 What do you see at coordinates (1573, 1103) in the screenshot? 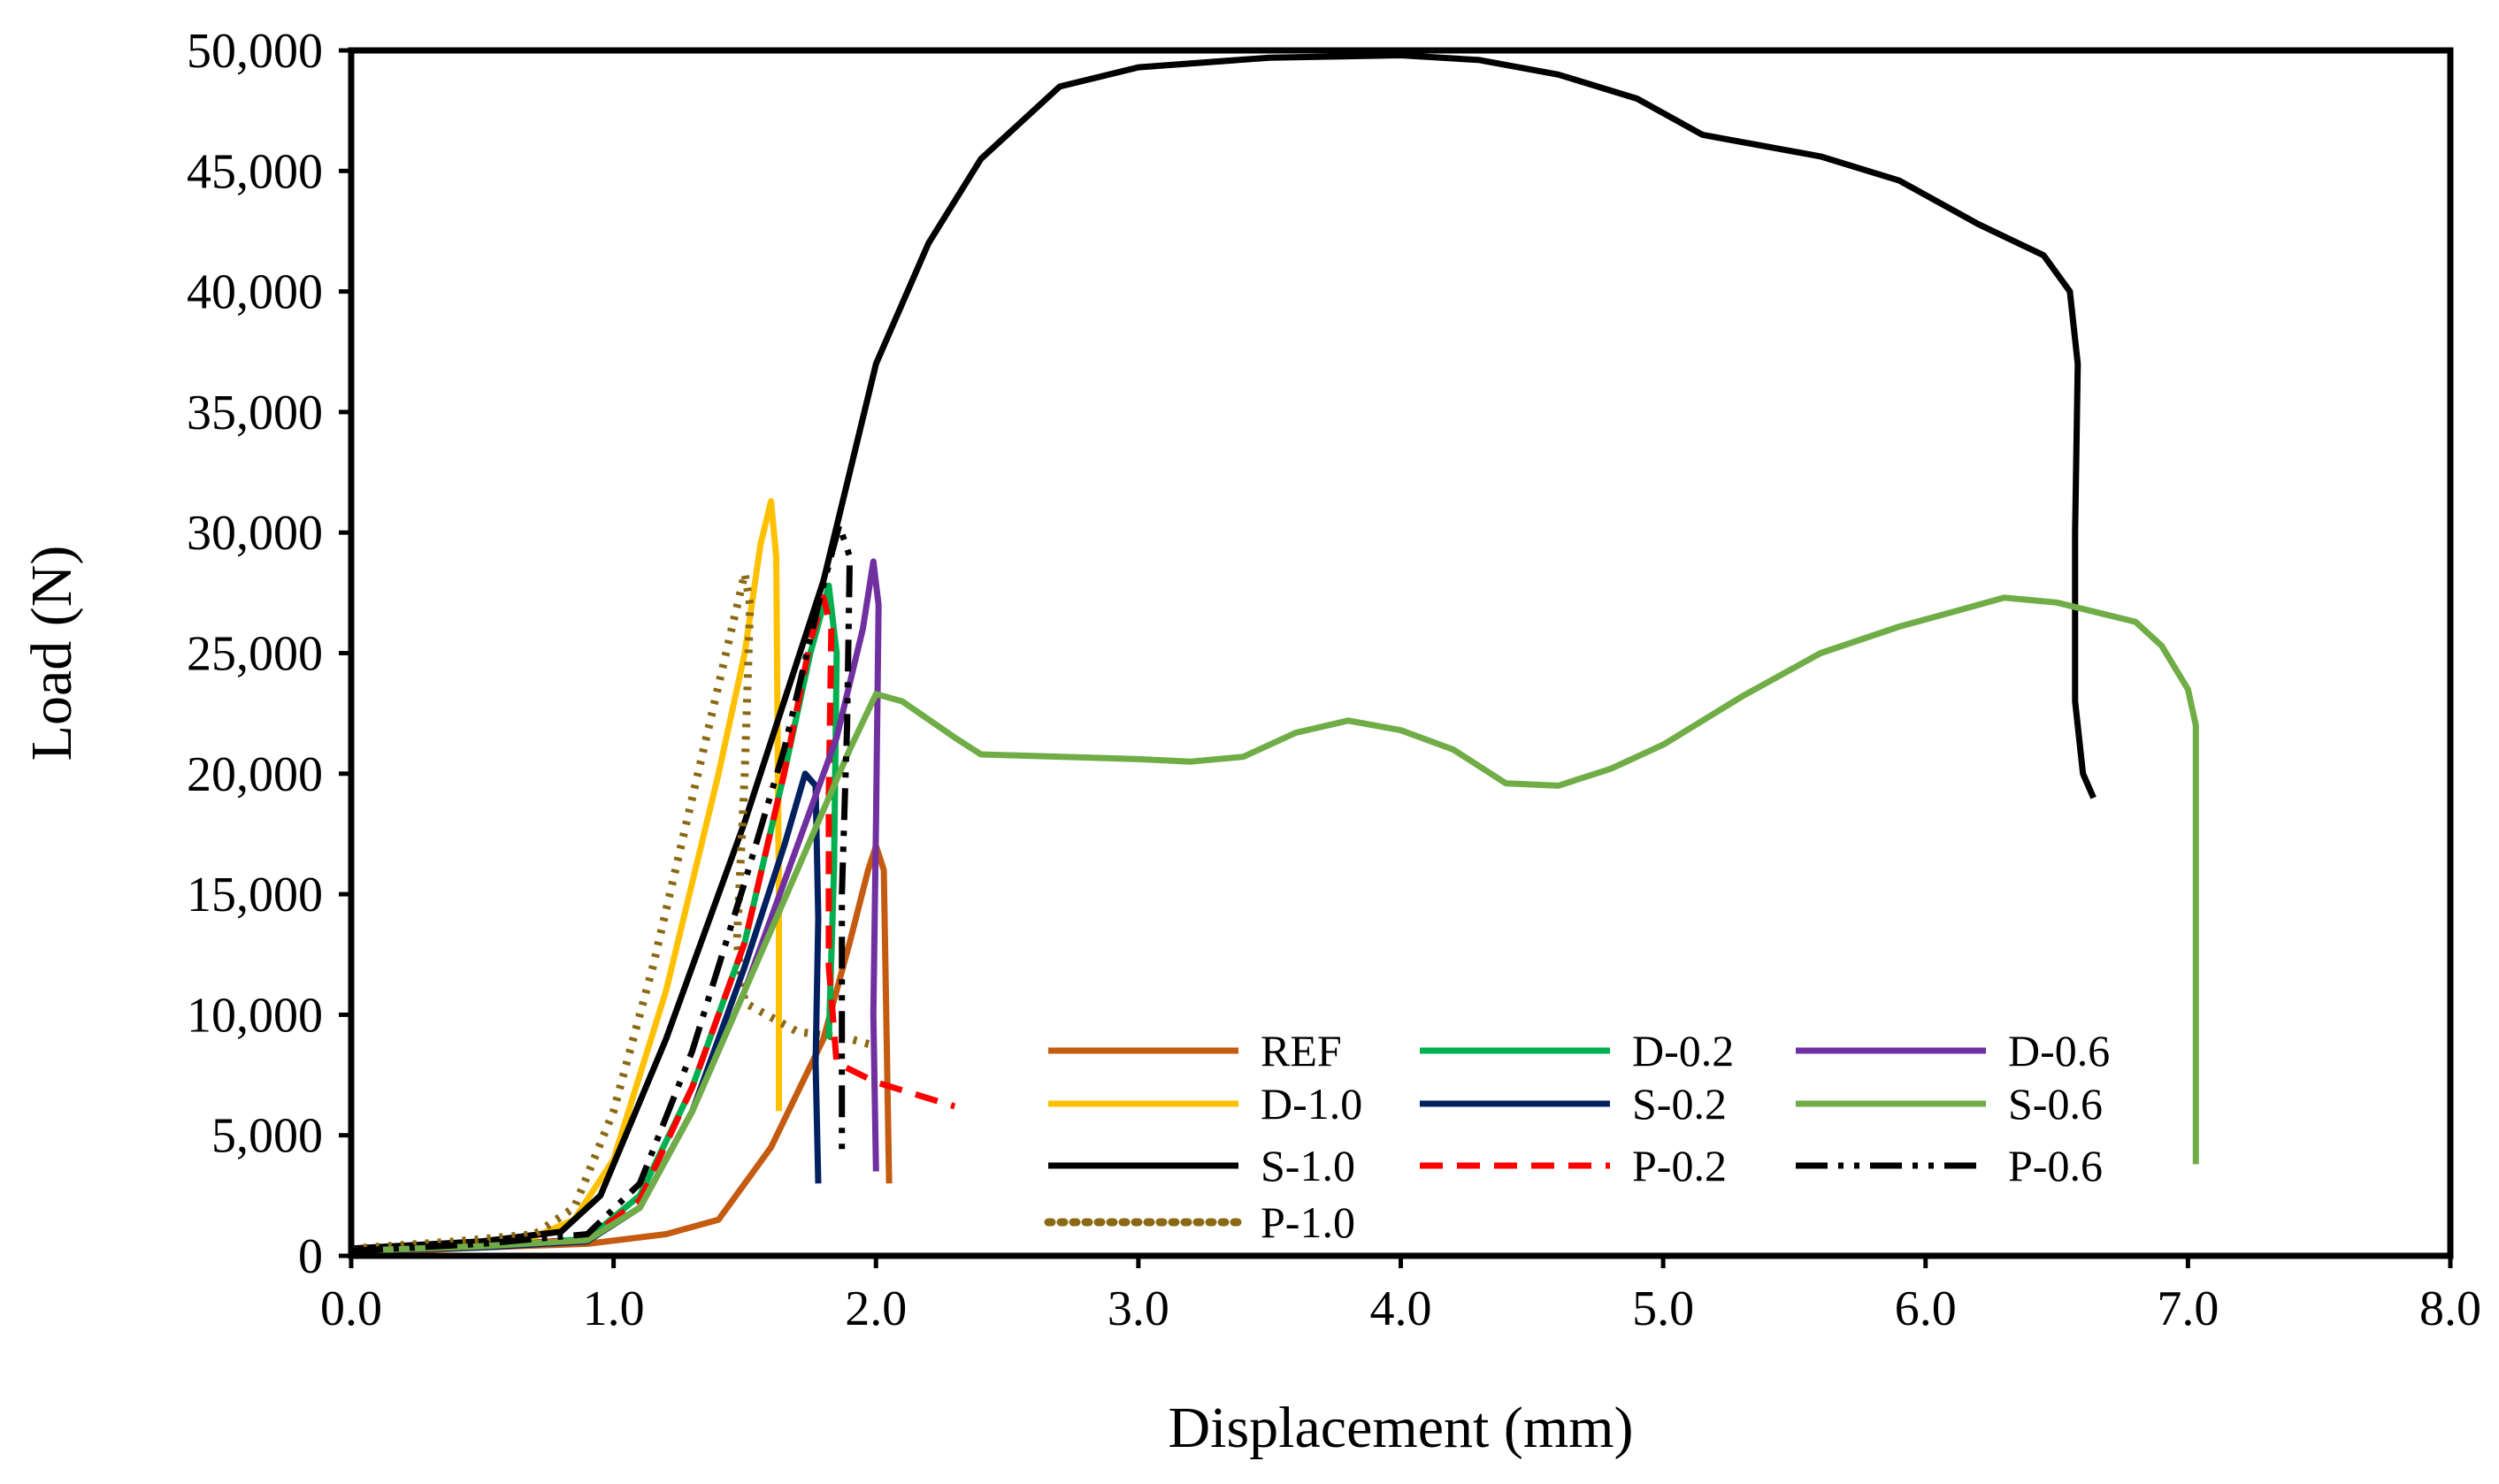
I see `legend-item-s-0-2: S-0.2` at bounding box center [1573, 1103].